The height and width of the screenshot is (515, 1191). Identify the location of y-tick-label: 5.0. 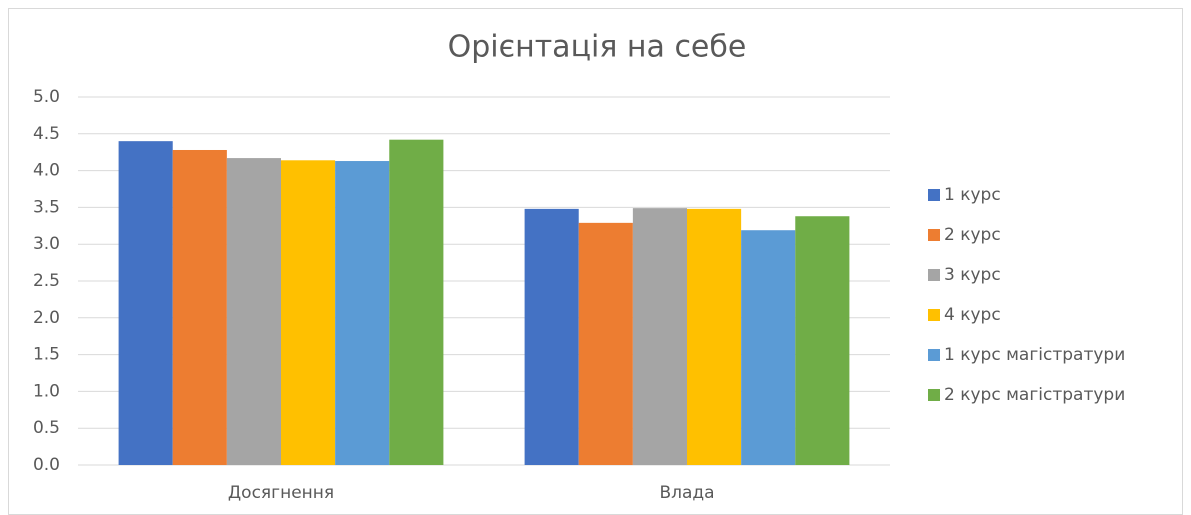
(46, 97).